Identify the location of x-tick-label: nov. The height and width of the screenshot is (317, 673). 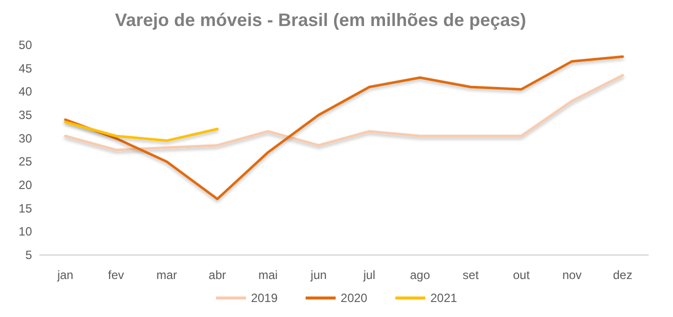
(572, 275).